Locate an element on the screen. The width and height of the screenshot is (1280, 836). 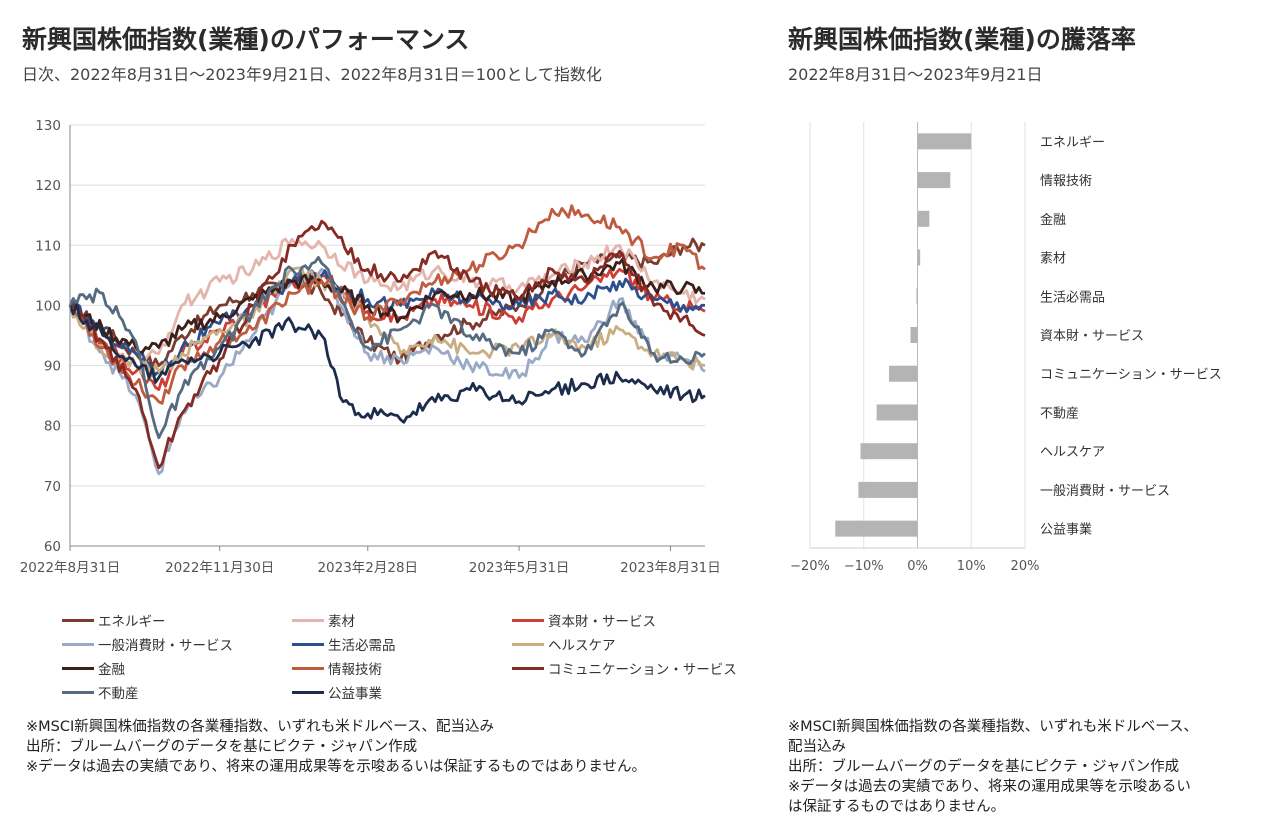
y-tick-label: 110 is located at coordinates (48, 246).